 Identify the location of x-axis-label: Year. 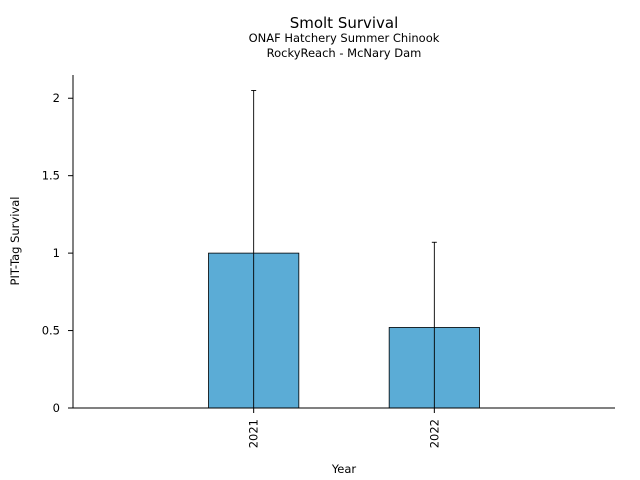
(344, 469).